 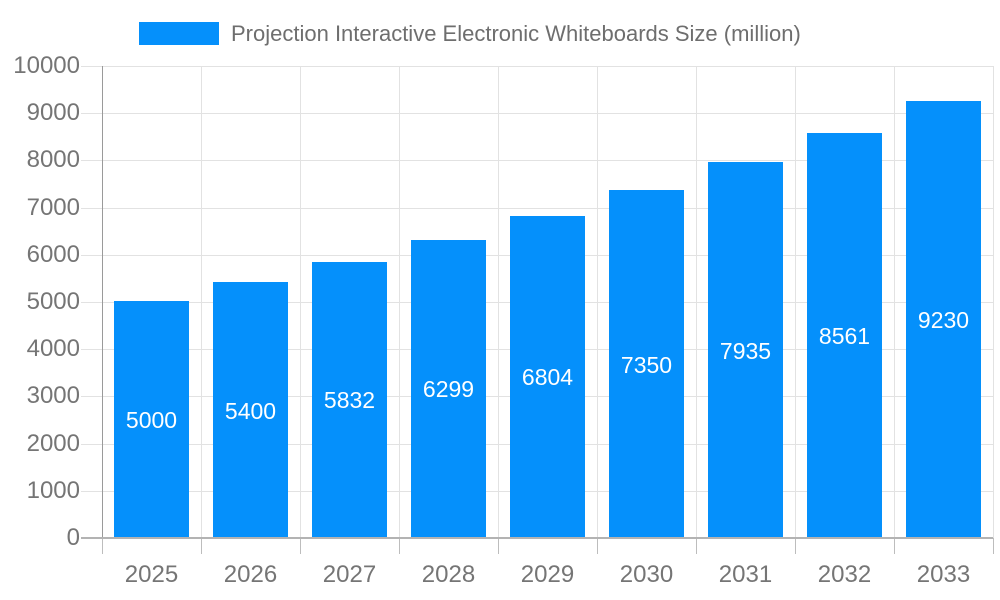 What do you see at coordinates (53, 490) in the screenshot?
I see `y-axis-tick-label: 1000` at bounding box center [53, 490].